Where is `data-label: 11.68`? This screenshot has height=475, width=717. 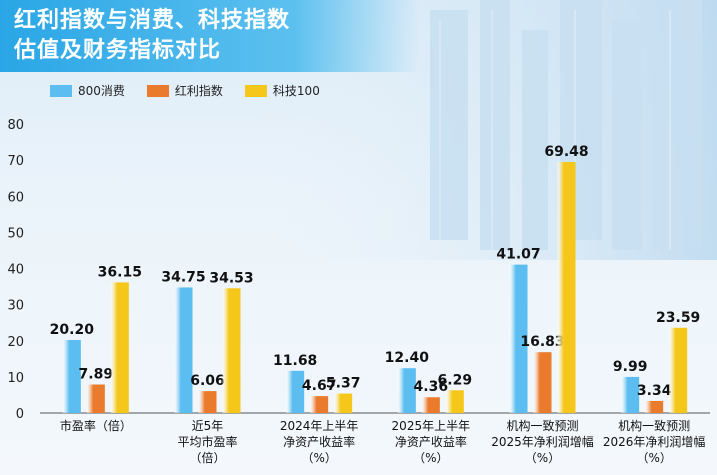 data-label: 11.68 is located at coordinates (295, 361).